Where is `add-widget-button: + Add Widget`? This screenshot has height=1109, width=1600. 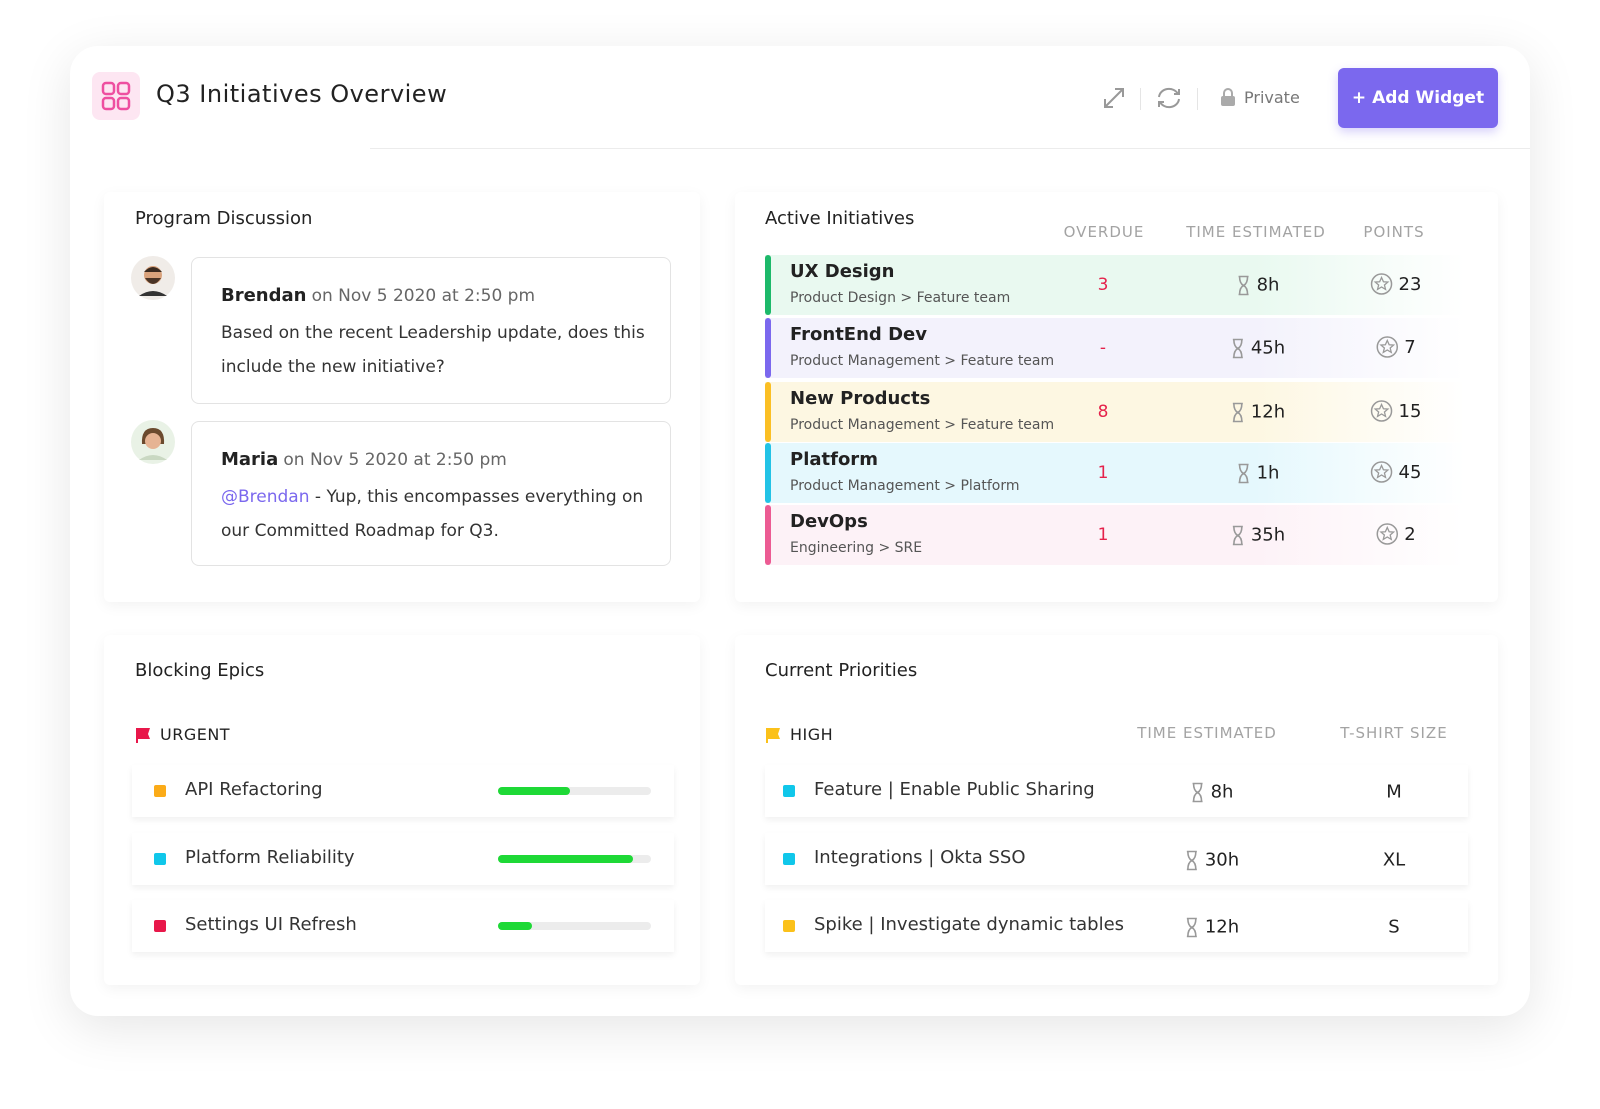
add-widget-button: + Add Widget is located at coordinates (1418, 98).